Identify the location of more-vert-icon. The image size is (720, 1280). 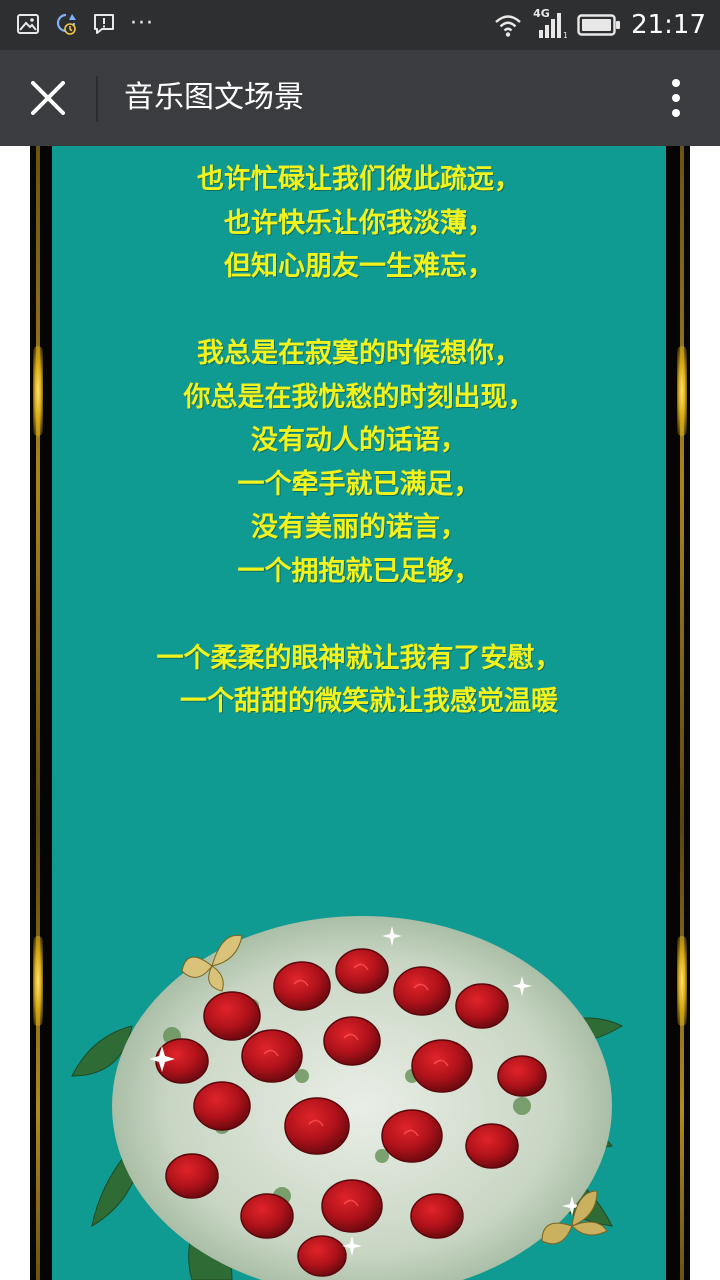
(676, 98).